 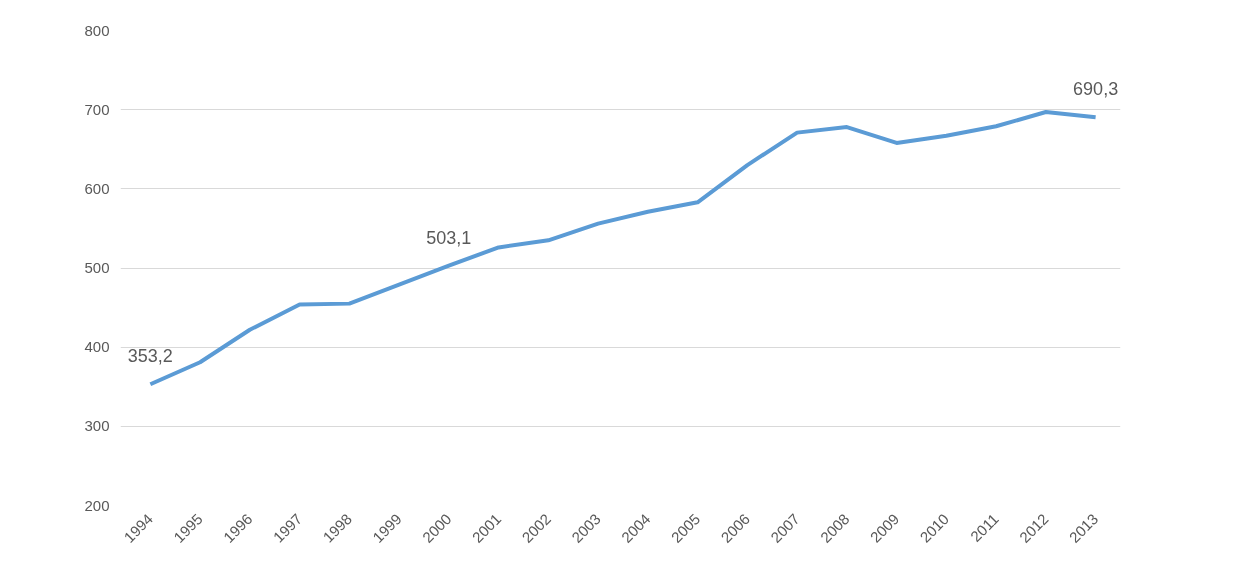 I want to click on data-label: 353,2, so click(x=150, y=356).